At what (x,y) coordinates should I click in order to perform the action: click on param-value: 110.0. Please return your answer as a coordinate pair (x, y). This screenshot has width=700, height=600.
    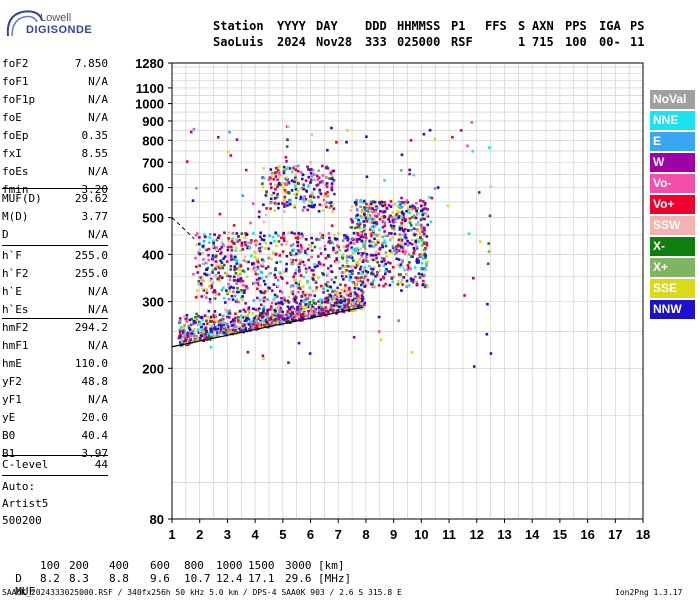
    Looking at the image, I should click on (91, 363).